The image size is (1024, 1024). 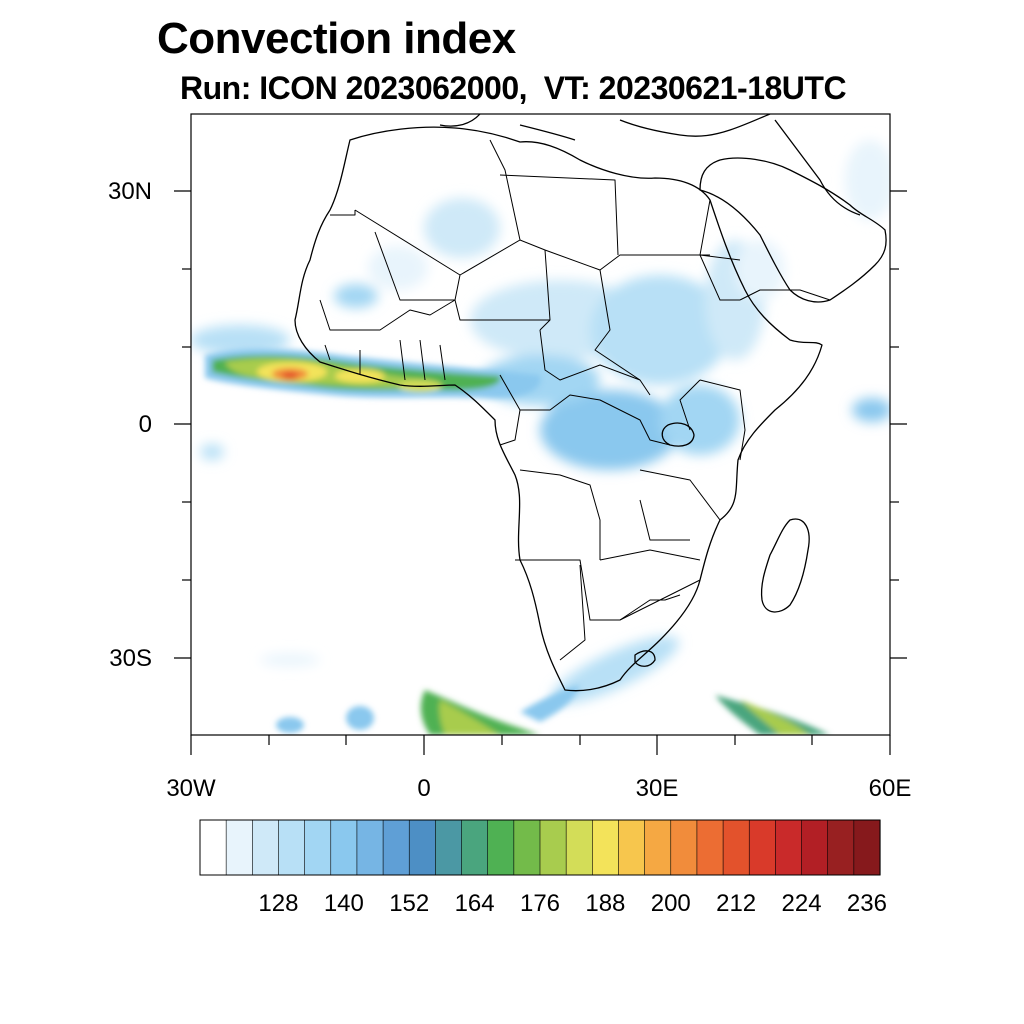 What do you see at coordinates (424, 788) in the screenshot?
I see `lon-label-0: 0` at bounding box center [424, 788].